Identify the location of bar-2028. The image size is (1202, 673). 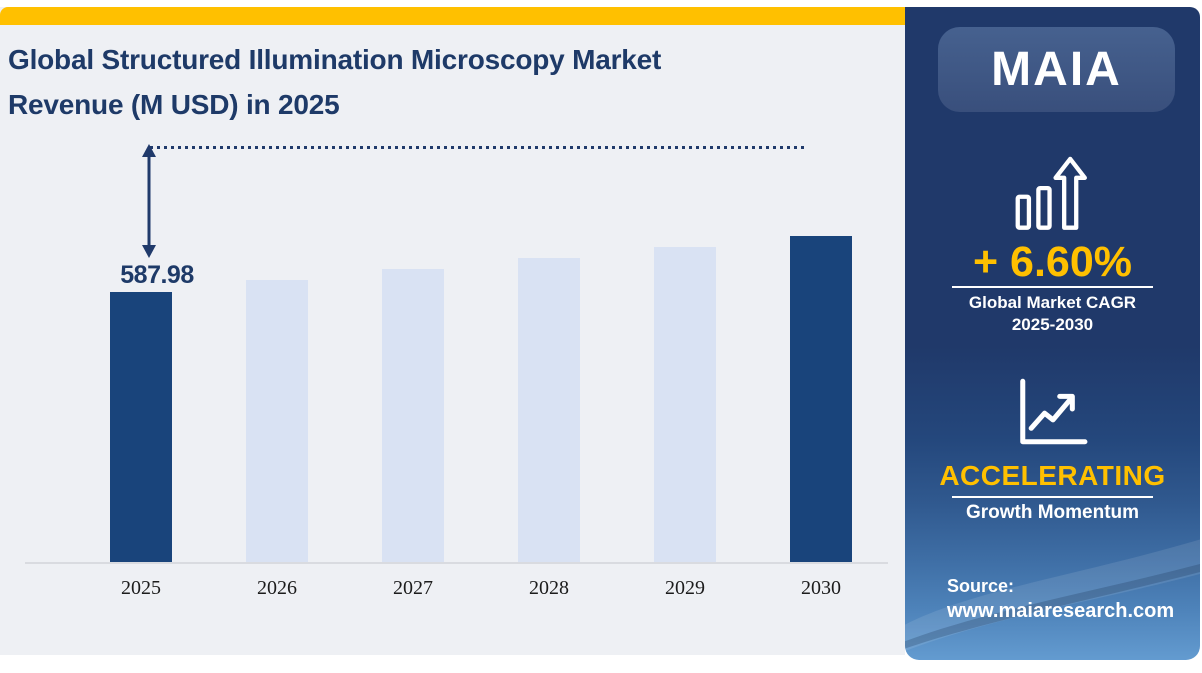
(549, 410).